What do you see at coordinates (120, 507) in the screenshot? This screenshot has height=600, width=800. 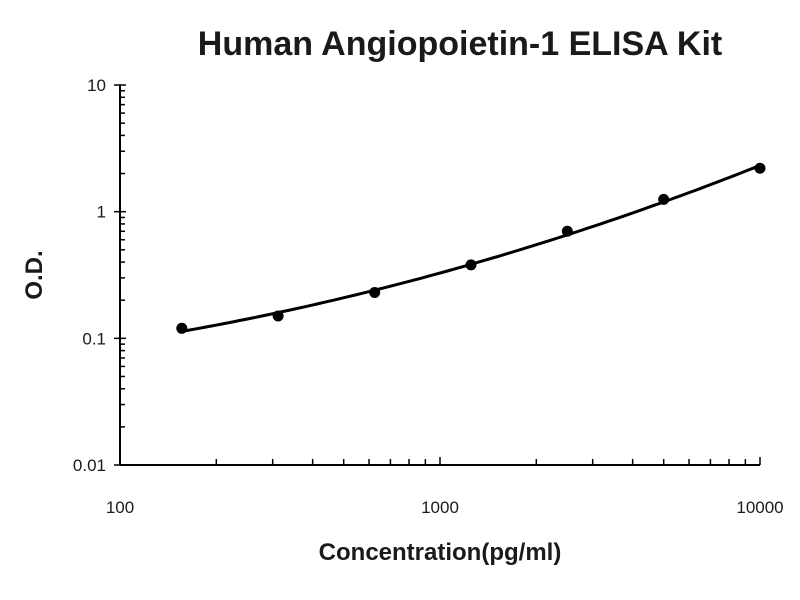 I see `x-tick-label: 100` at bounding box center [120, 507].